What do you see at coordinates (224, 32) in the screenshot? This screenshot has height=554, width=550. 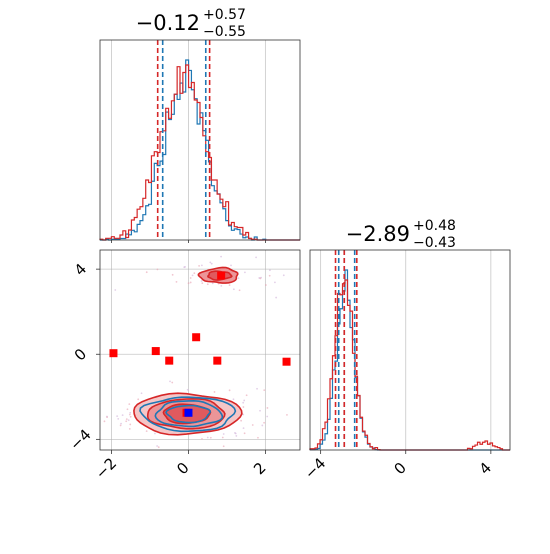 I see `top-histogram-title-minus: −0.55` at bounding box center [224, 32].